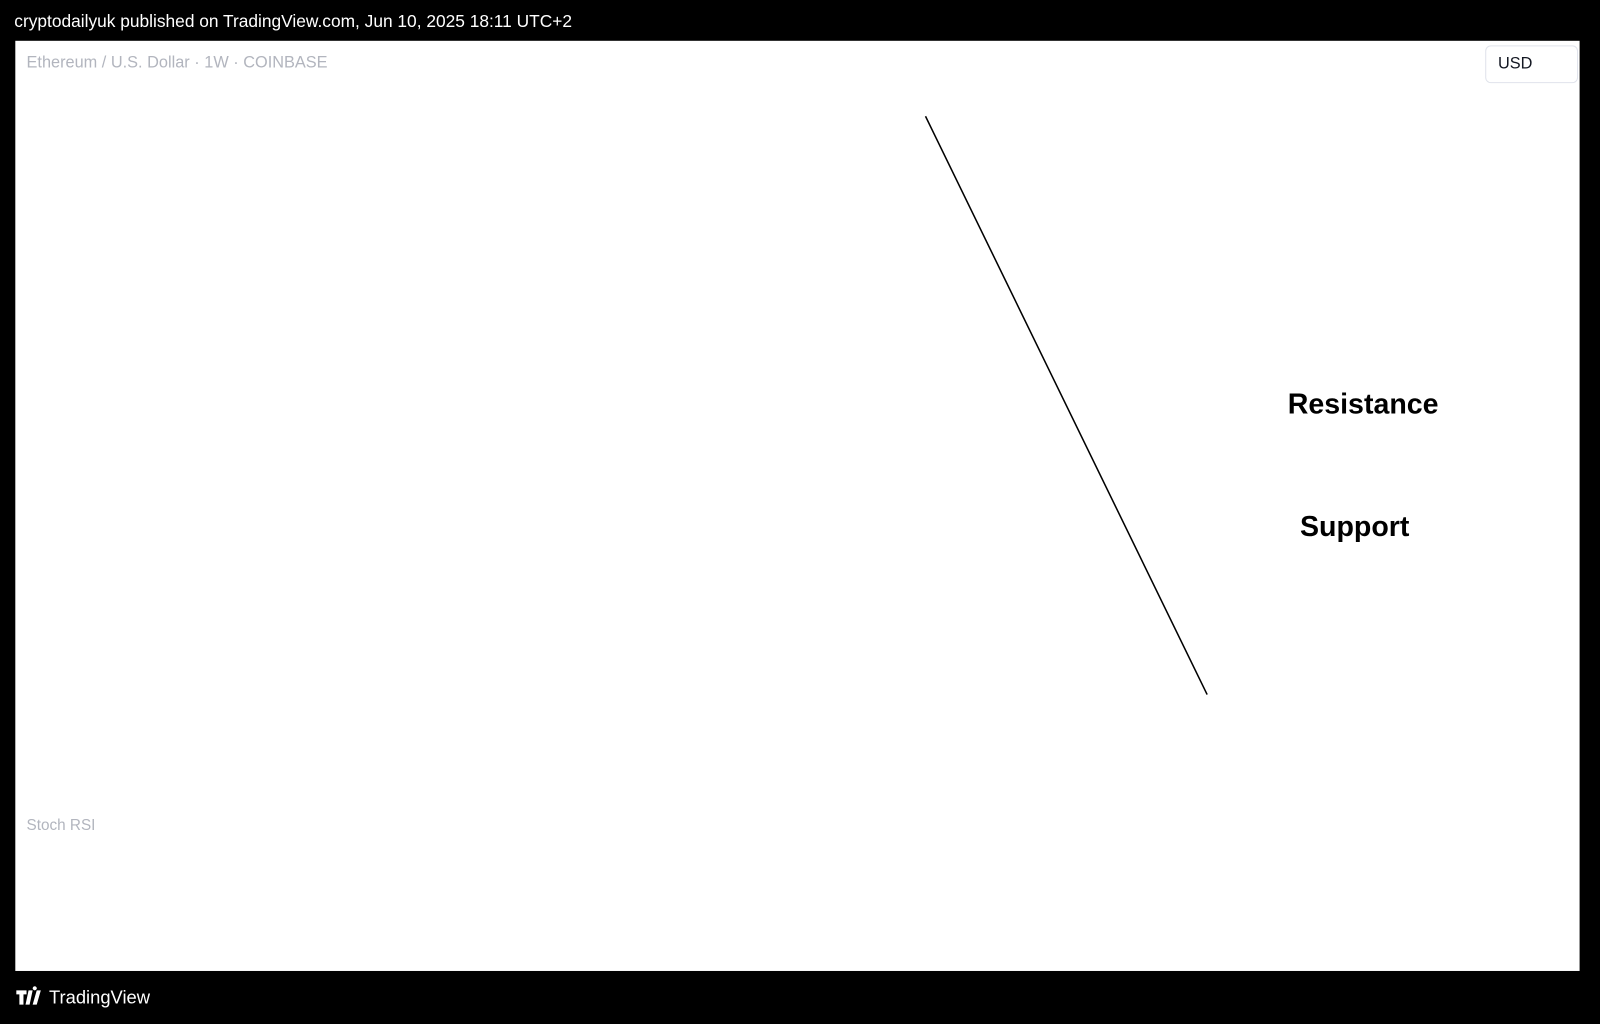 This screenshot has height=1024, width=1600. Describe the element at coordinates (177, 63) in the screenshot. I see `chart-title: Ethereum / U.S. Dollar · 1W · COINBASE` at that location.